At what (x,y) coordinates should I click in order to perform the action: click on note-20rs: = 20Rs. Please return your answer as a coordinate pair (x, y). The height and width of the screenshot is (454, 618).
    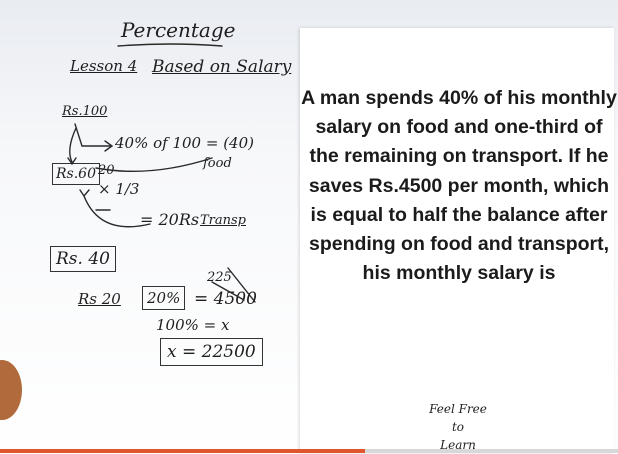
    Looking at the image, I should click on (170, 219).